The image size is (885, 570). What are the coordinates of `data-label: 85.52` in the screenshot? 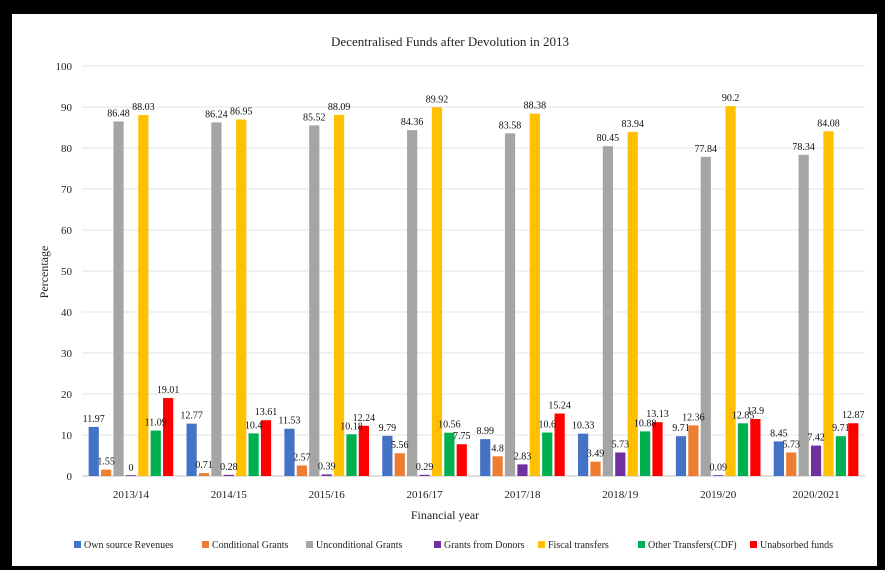 It's located at (314, 117).